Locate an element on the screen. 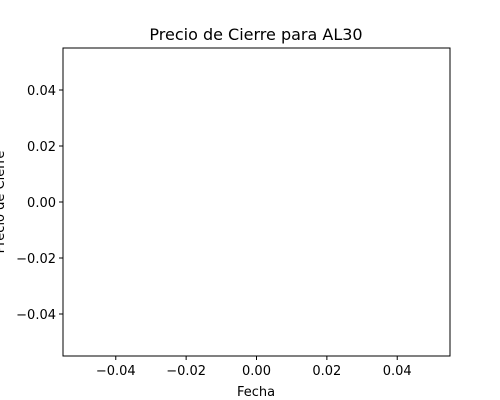  y-tick-label: 0.02 is located at coordinates (41, 147).